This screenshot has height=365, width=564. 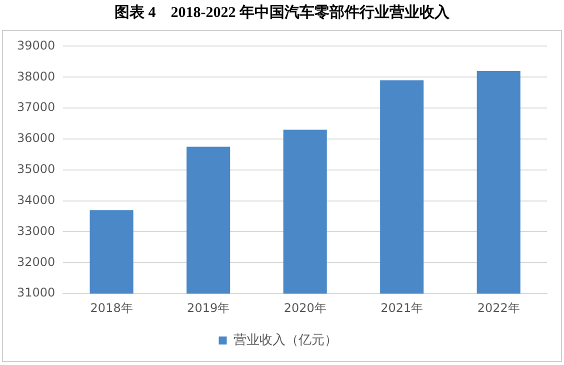 What do you see at coordinates (285, 340) in the screenshot?
I see `legend-label: 营业收入（亿元）` at bounding box center [285, 340].